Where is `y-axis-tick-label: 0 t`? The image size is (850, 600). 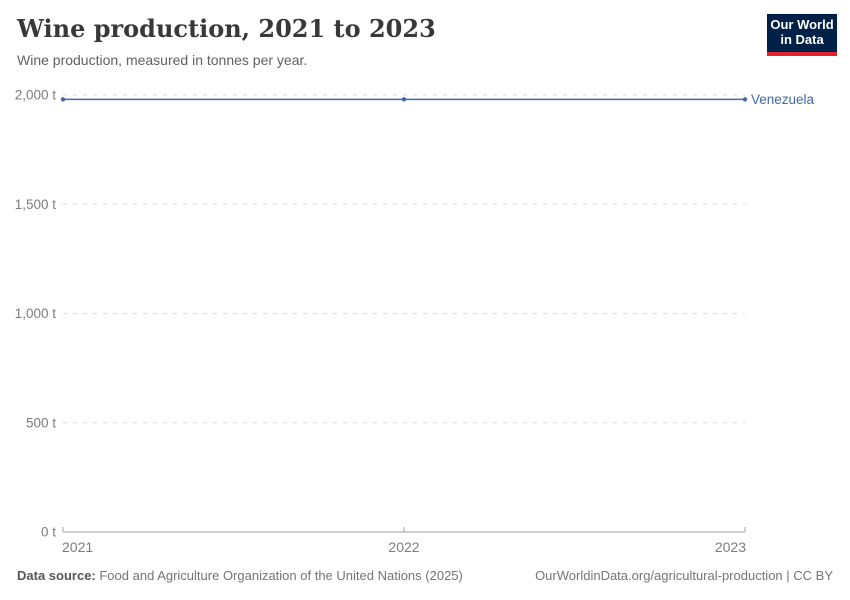
y-axis-tick-label: 0 t is located at coordinates (48, 532).